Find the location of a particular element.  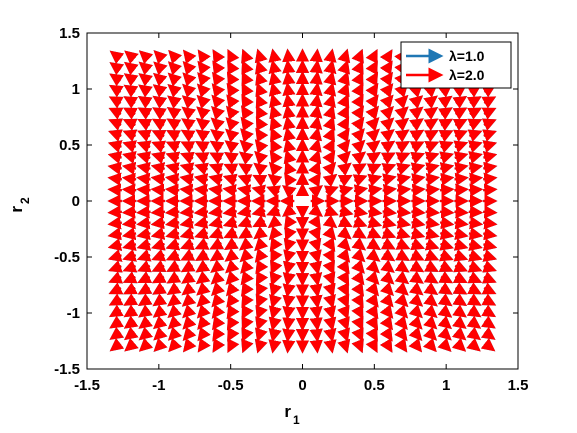

x-tick-label: 0 is located at coordinates (302, 385).